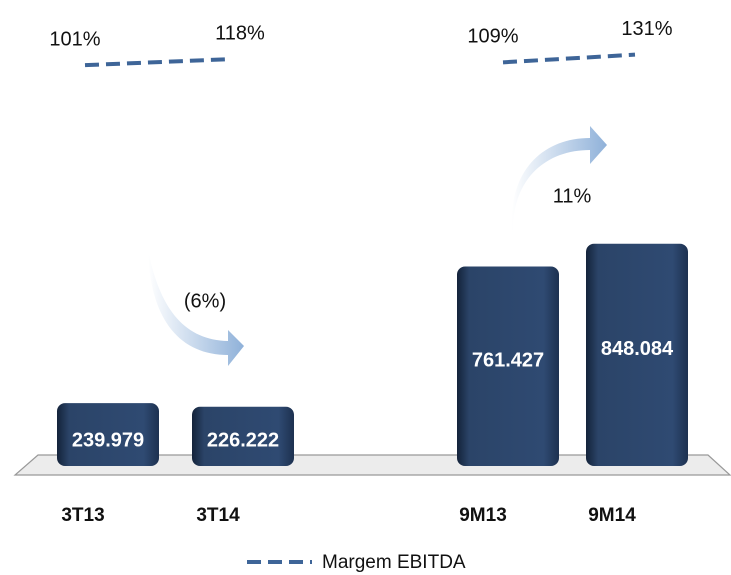 This screenshot has height=575, width=731. What do you see at coordinates (637, 349) in the screenshot?
I see `value-label: 848.084` at bounding box center [637, 349].